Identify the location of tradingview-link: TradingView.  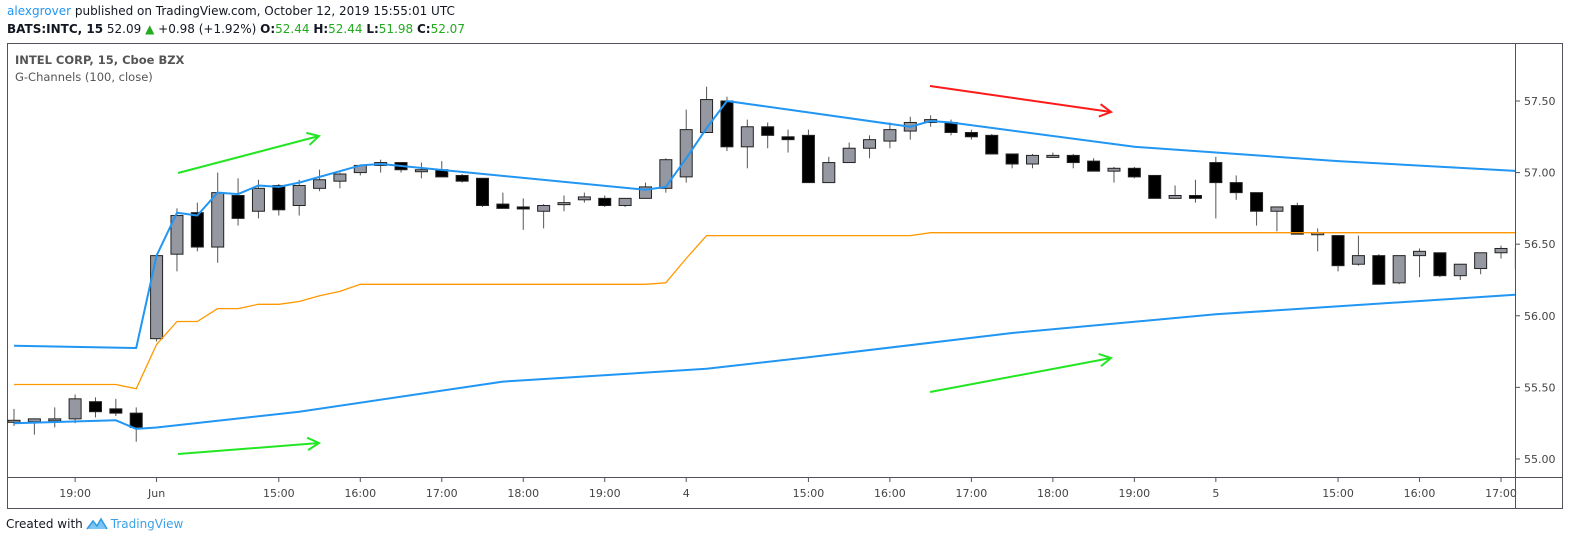
(147, 524).